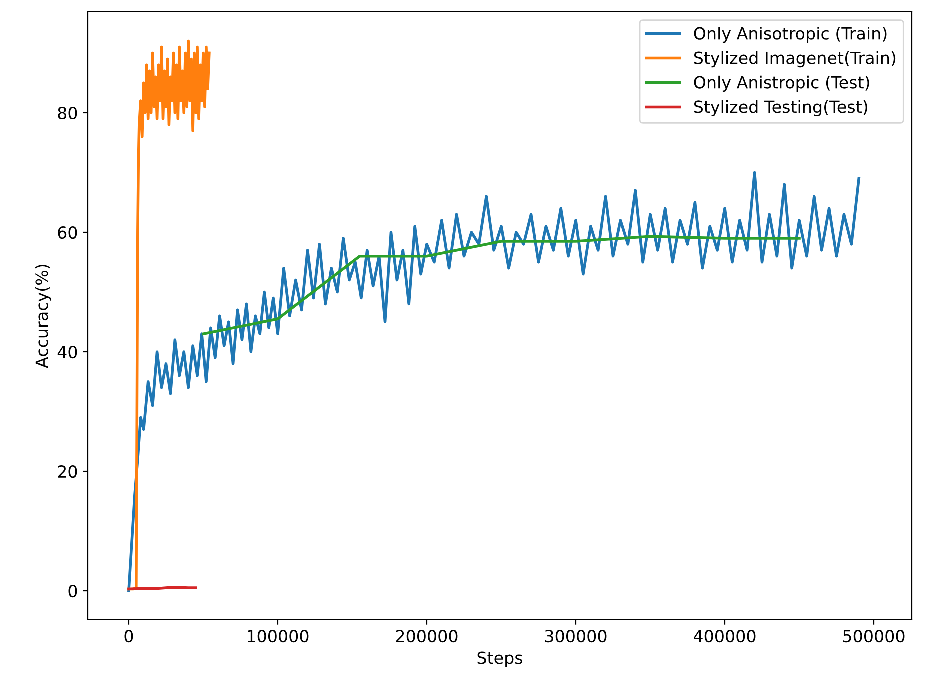 This screenshot has width=933, height=692. Describe the element at coordinates (129, 636) in the screenshot. I see `x-tick-label: 0` at that location.